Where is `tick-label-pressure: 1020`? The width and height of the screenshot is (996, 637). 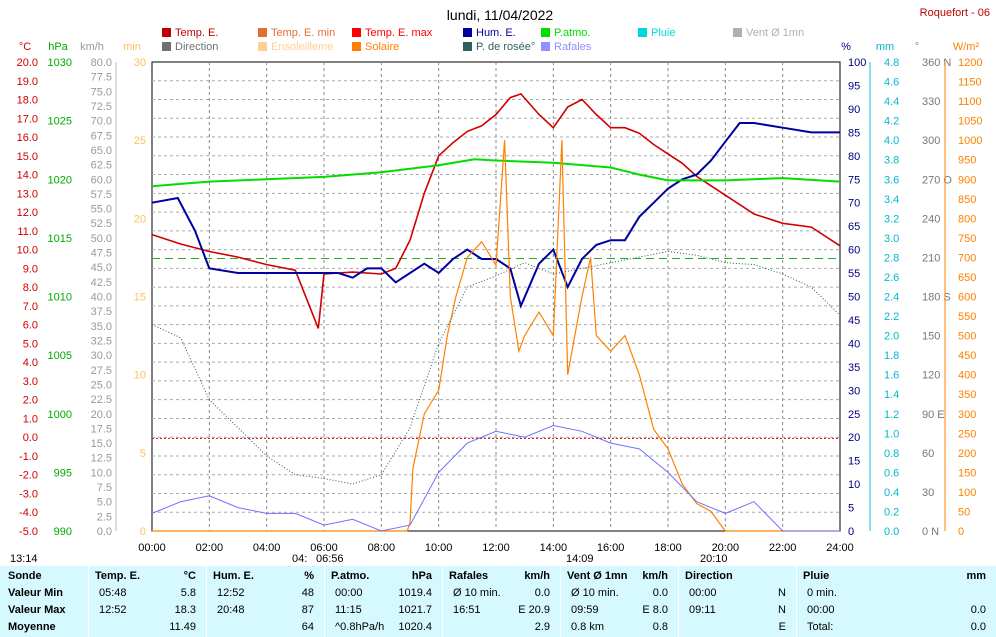 tick-label-pressure: 1020 is located at coordinates (60, 180).